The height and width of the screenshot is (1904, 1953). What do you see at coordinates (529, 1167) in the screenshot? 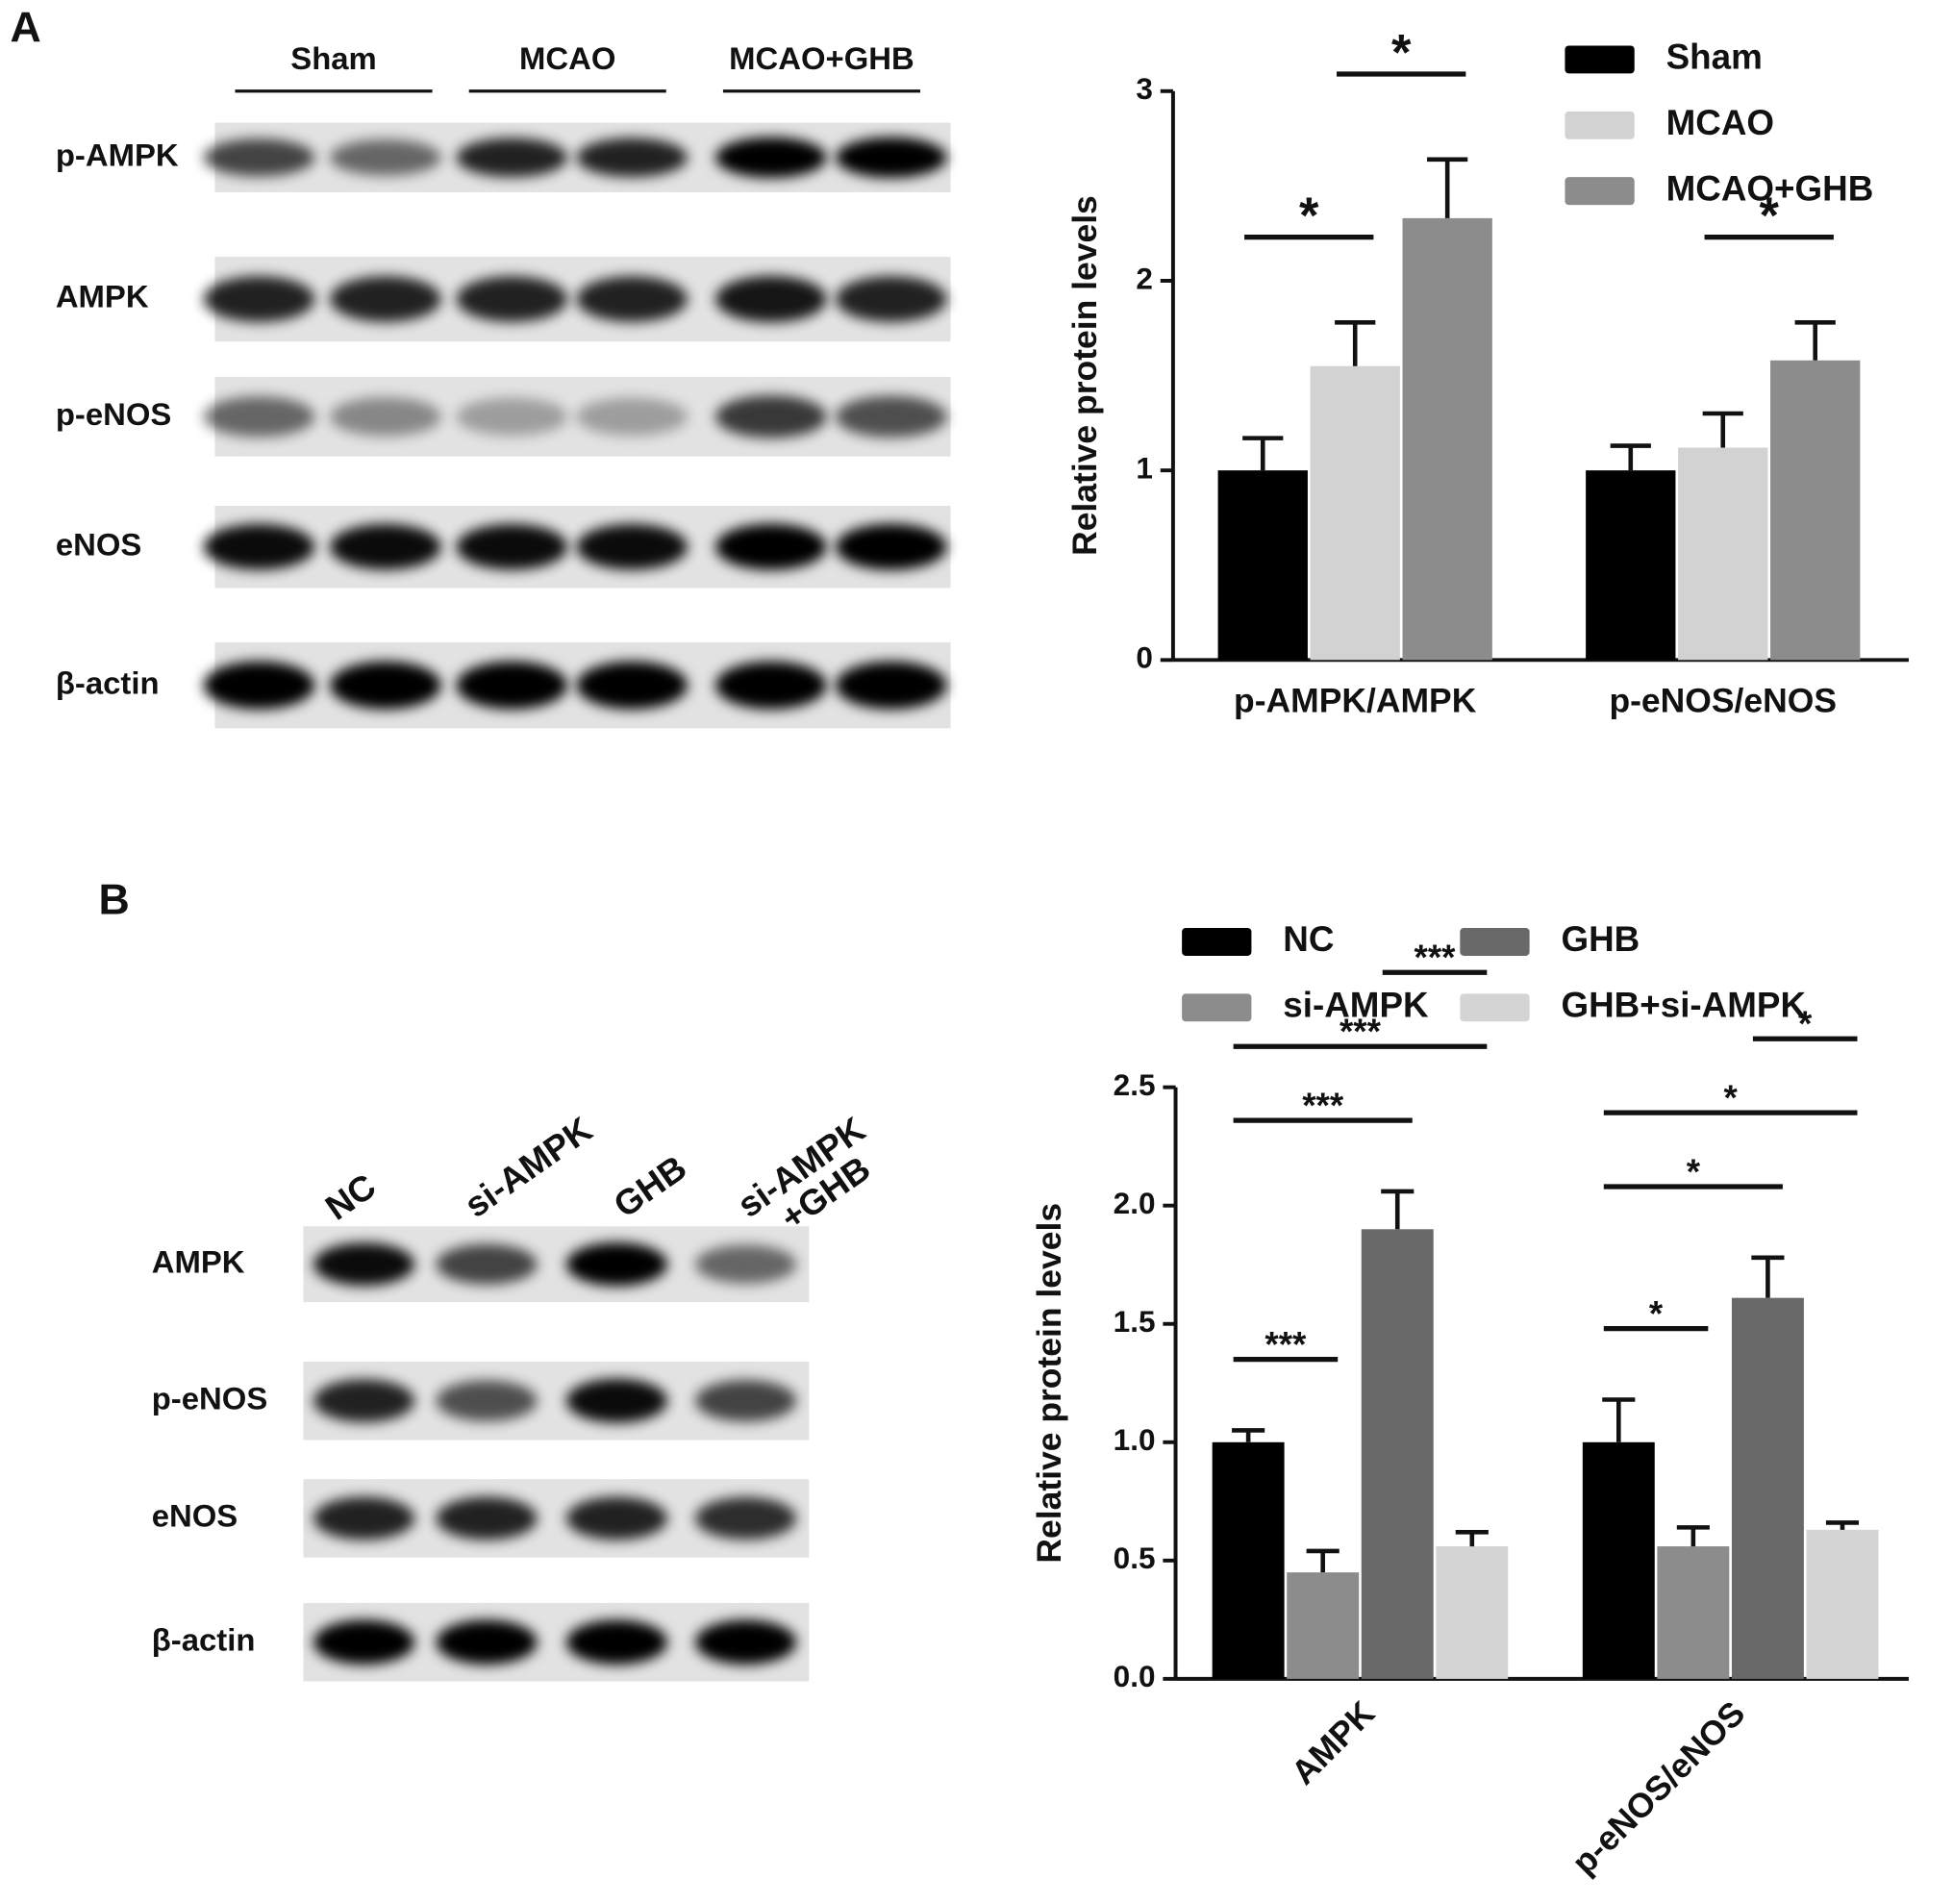
I see `lane-label: si-AMPK` at bounding box center [529, 1167].